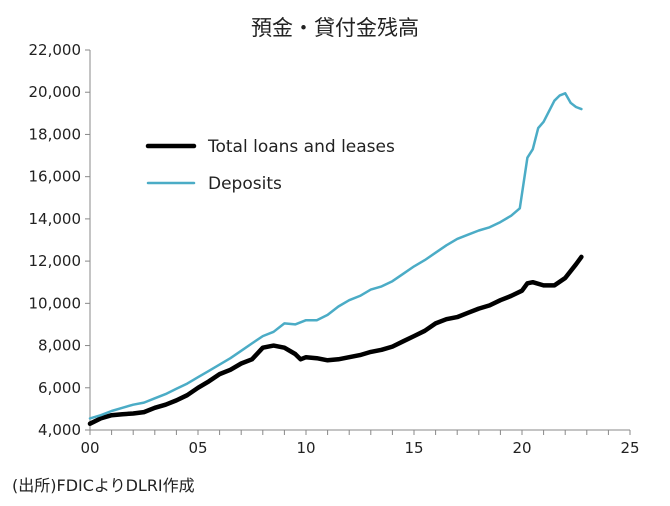  Describe the element at coordinates (55, 219) in the screenshot. I see `y-tick-label: 14,000` at that location.